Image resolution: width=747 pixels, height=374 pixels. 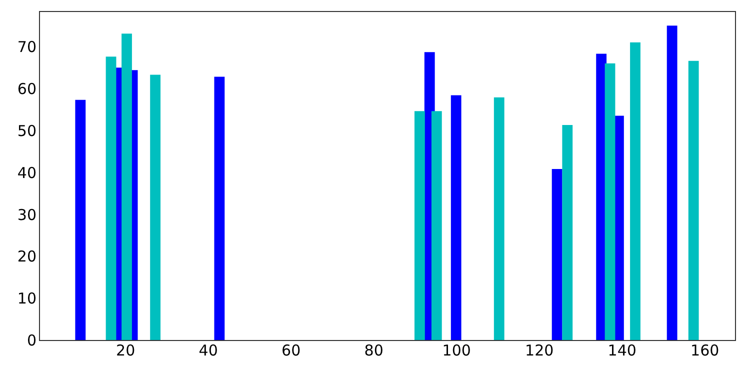 What do you see at coordinates (291, 351) in the screenshot?
I see `x-tick-label: 60` at bounding box center [291, 351].